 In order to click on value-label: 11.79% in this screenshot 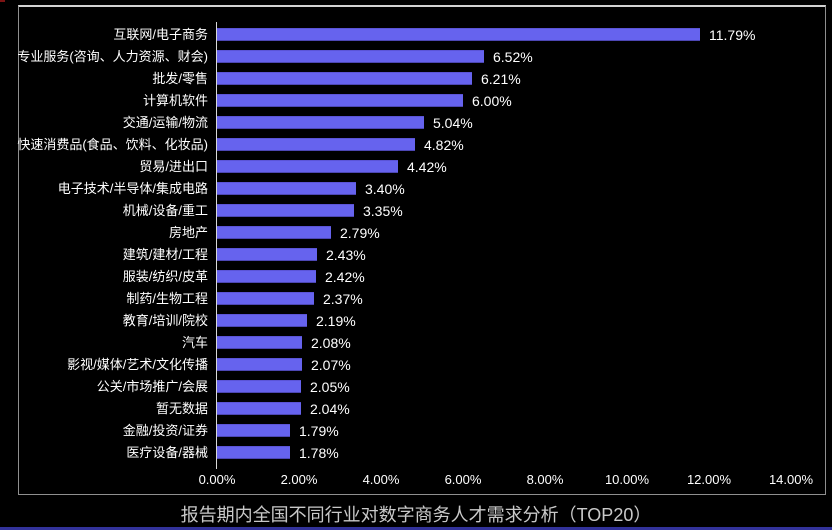, I will do `click(732, 35)`.